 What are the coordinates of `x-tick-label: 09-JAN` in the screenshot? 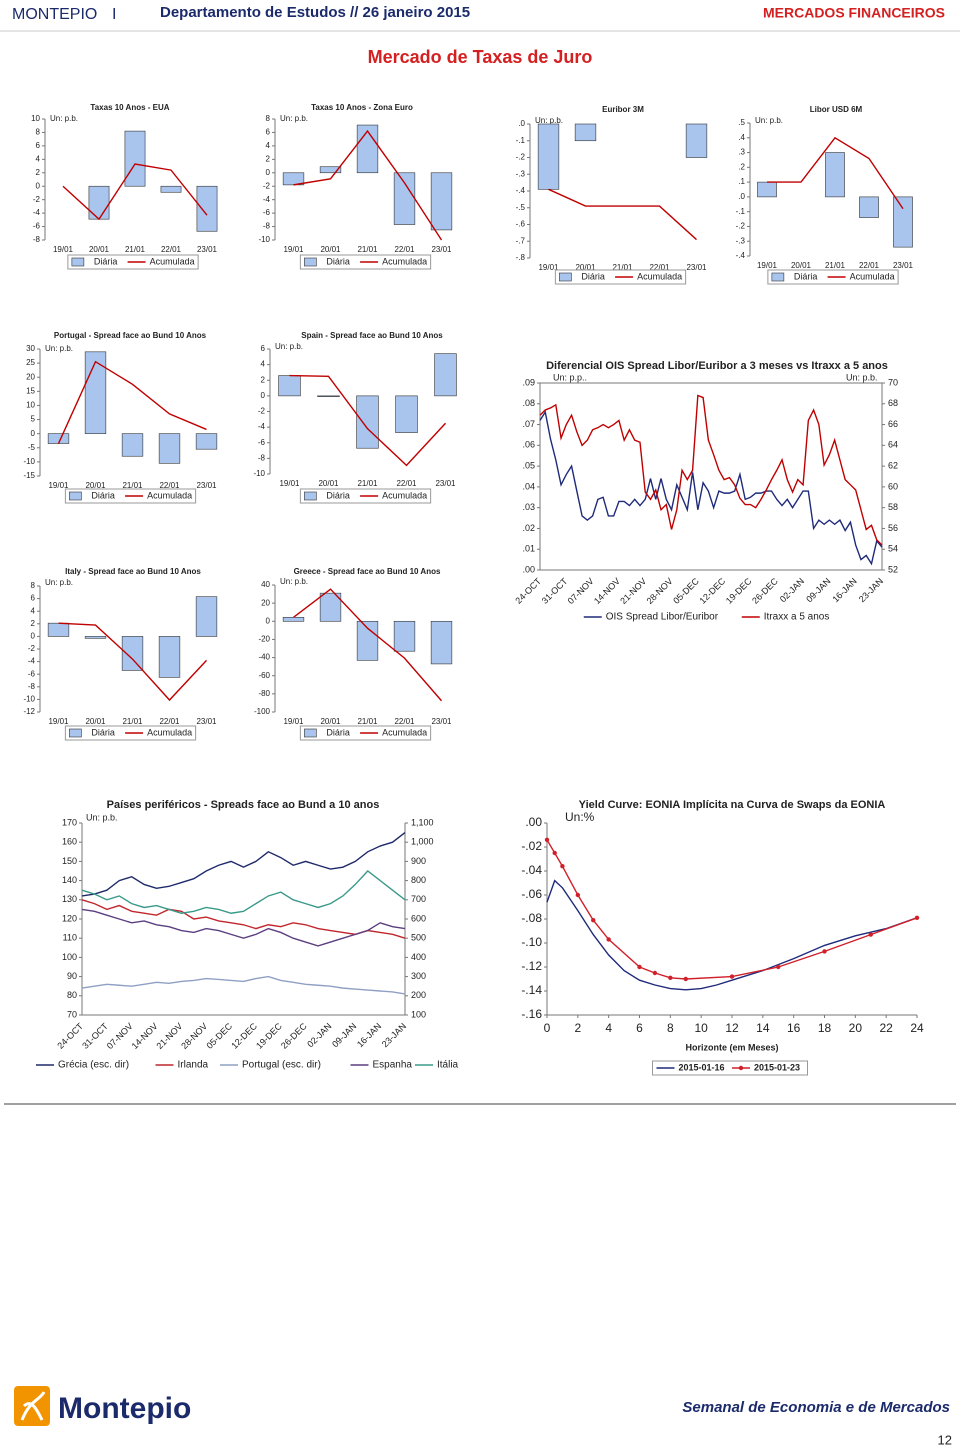 It's located at (344, 1035).